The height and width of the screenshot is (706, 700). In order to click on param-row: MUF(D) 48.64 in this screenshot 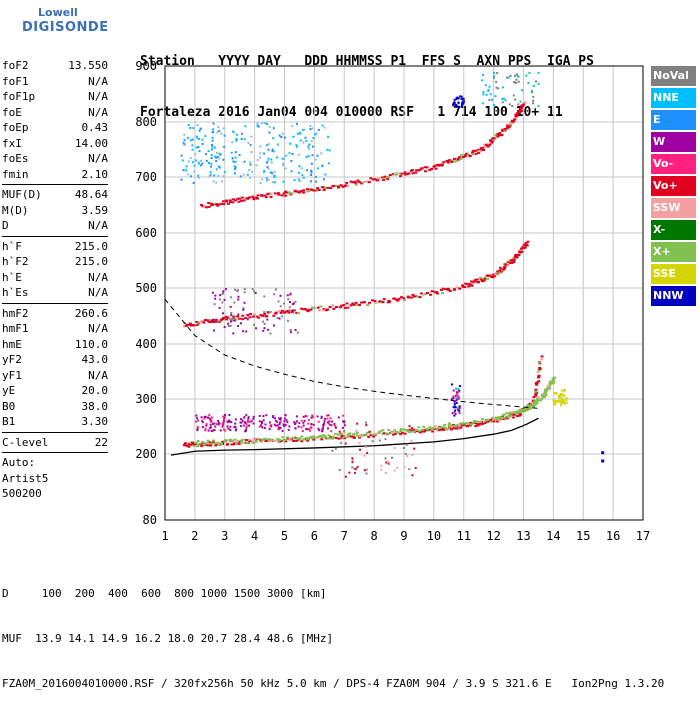, I will do `click(55, 195)`.